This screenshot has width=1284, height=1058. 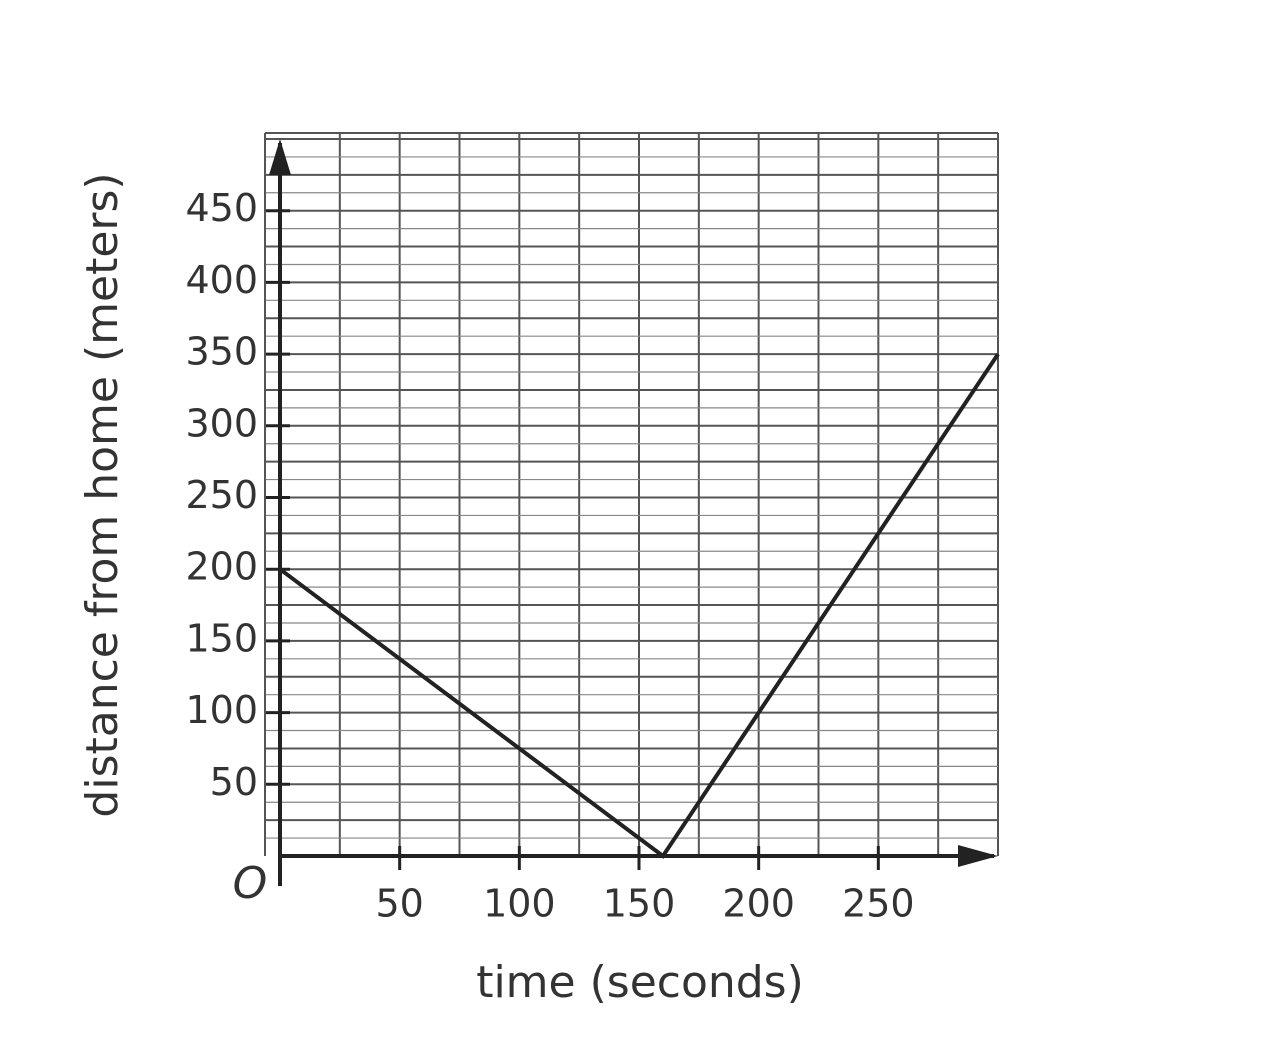 What do you see at coordinates (640, 982) in the screenshot?
I see `x-axis-label: time (seconds)` at bounding box center [640, 982].